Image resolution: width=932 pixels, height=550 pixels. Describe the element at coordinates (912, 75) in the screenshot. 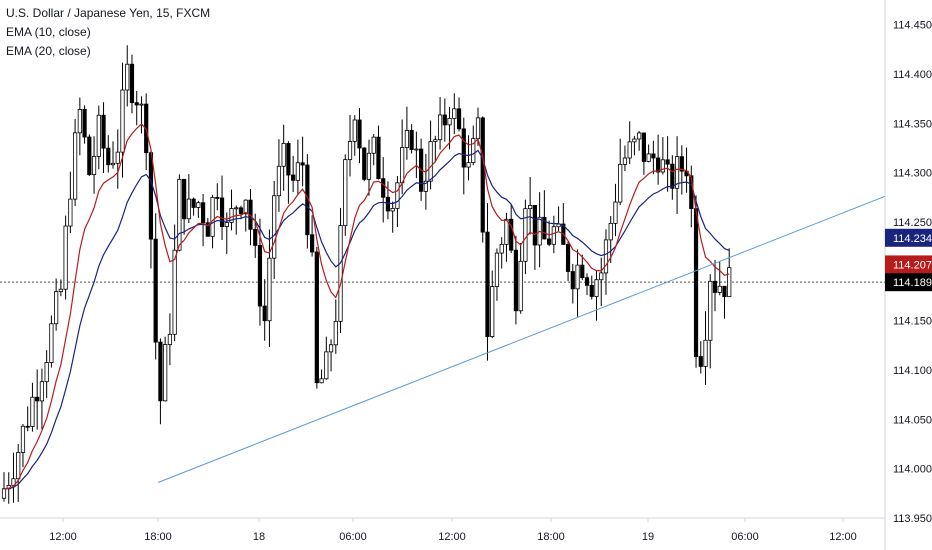

I see `price-tick-label: 114.400` at that location.